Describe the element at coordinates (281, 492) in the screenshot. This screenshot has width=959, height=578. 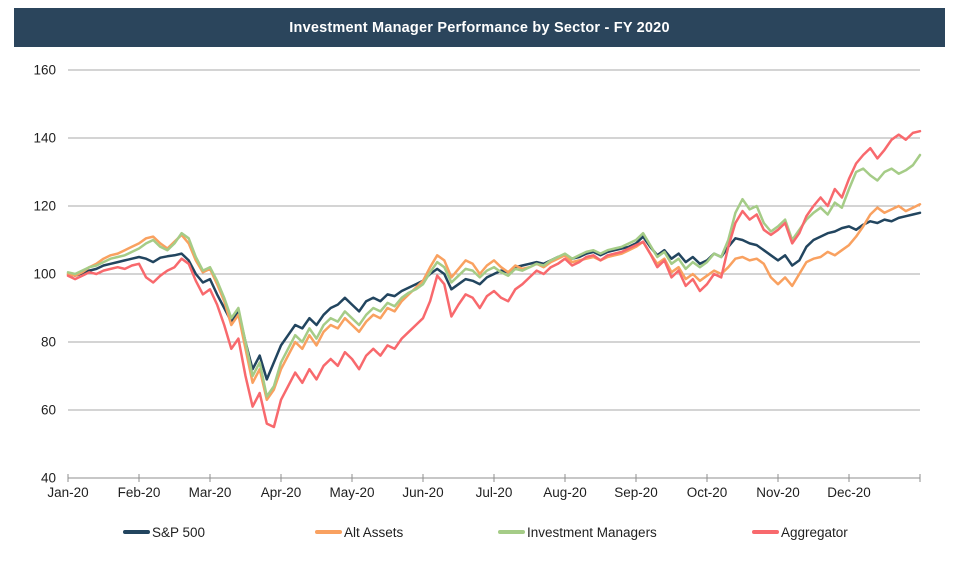
I see `x-axis-tick-label: Apr-20` at that location.